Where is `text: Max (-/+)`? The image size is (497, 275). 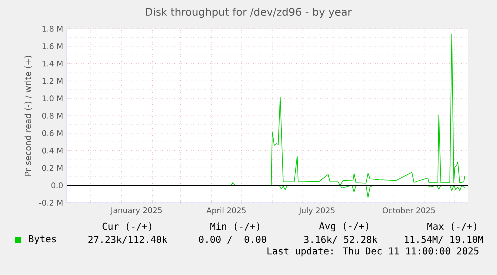
text: Max (-/+) is located at coordinates (452, 227).